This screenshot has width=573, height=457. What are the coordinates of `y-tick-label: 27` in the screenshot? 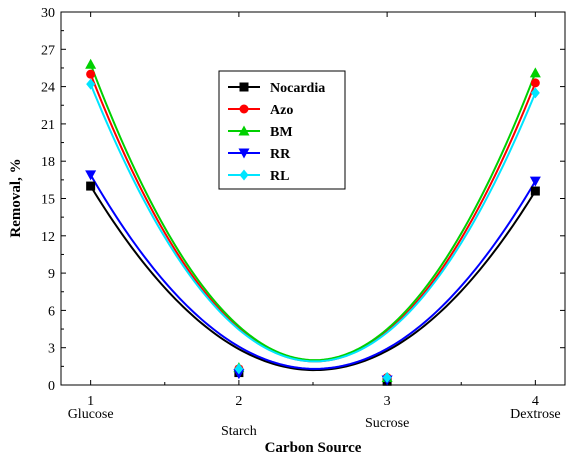 It's located at (48, 50).